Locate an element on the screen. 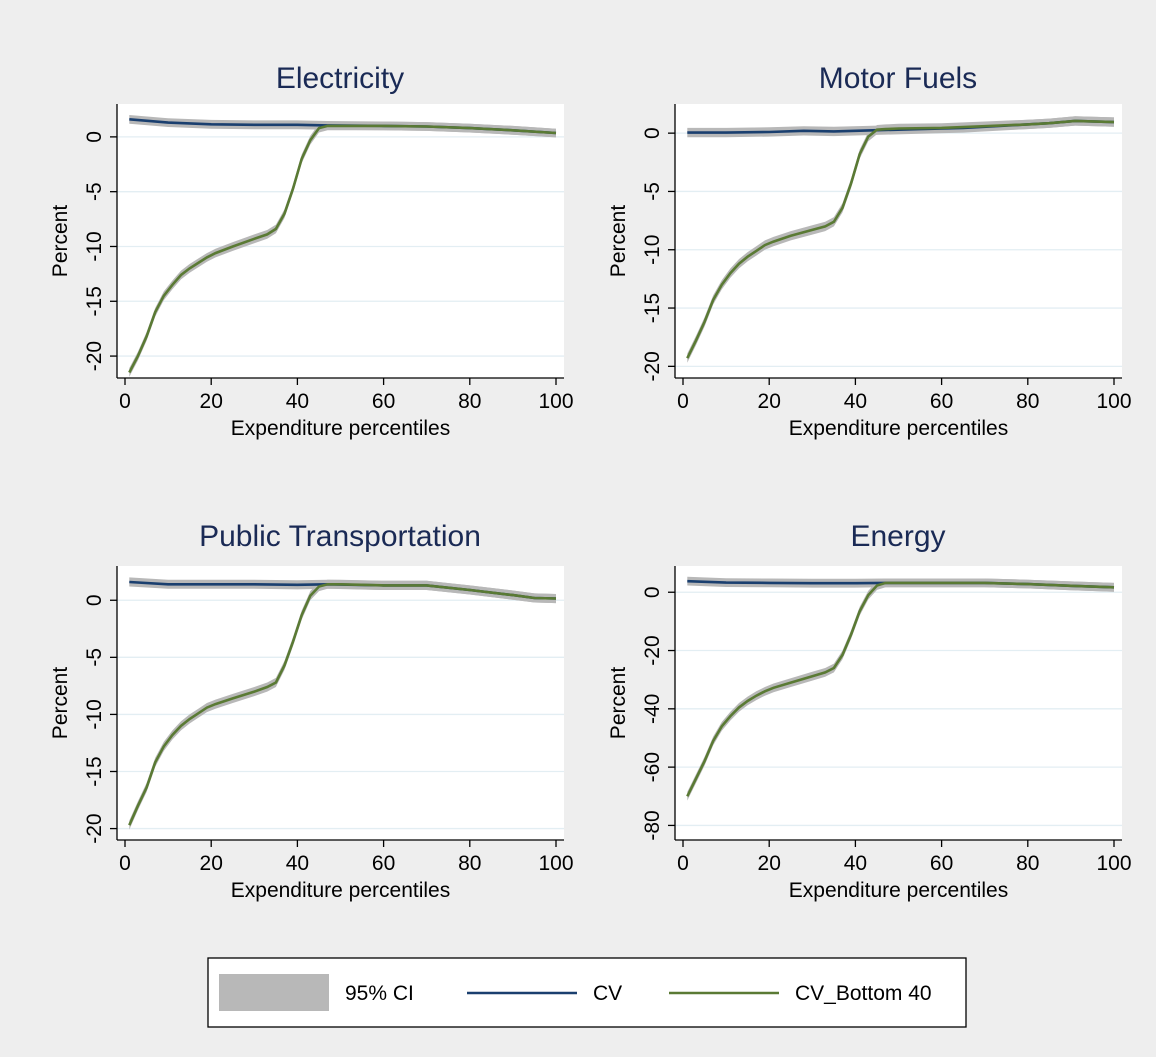 The image size is (1156, 1057). y-tick-label: -40 is located at coordinates (652, 709).